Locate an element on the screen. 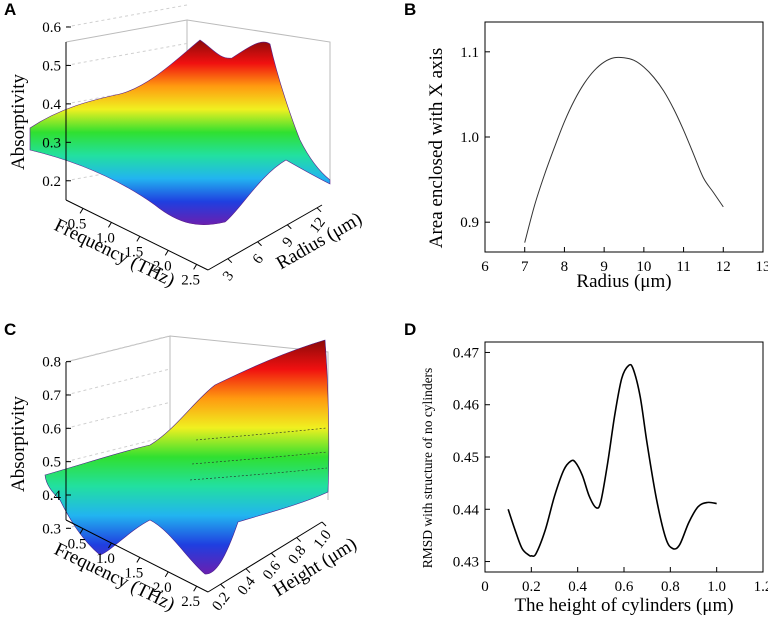  chart-d-series-rmsd is located at coordinates (612, 460).